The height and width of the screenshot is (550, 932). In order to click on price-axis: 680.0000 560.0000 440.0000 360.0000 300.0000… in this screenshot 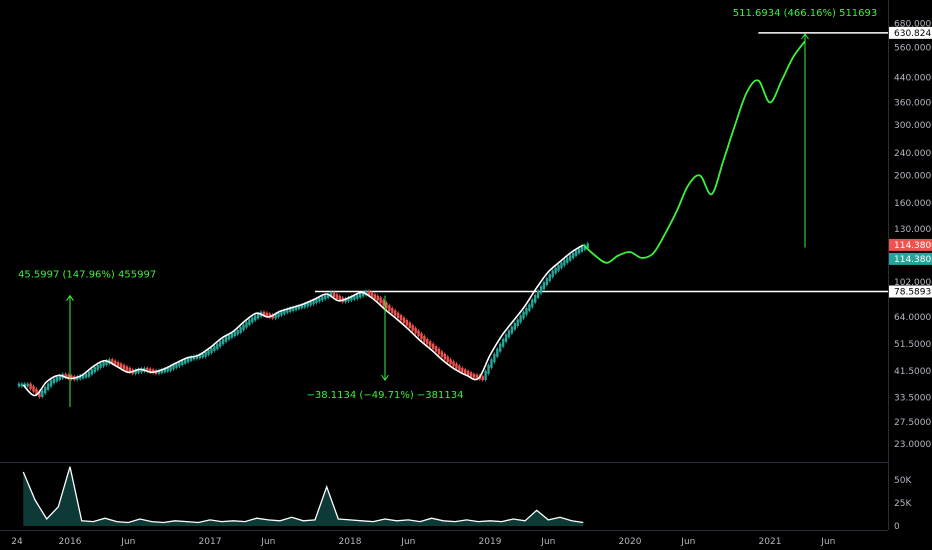, I will do `click(910, 235)`.